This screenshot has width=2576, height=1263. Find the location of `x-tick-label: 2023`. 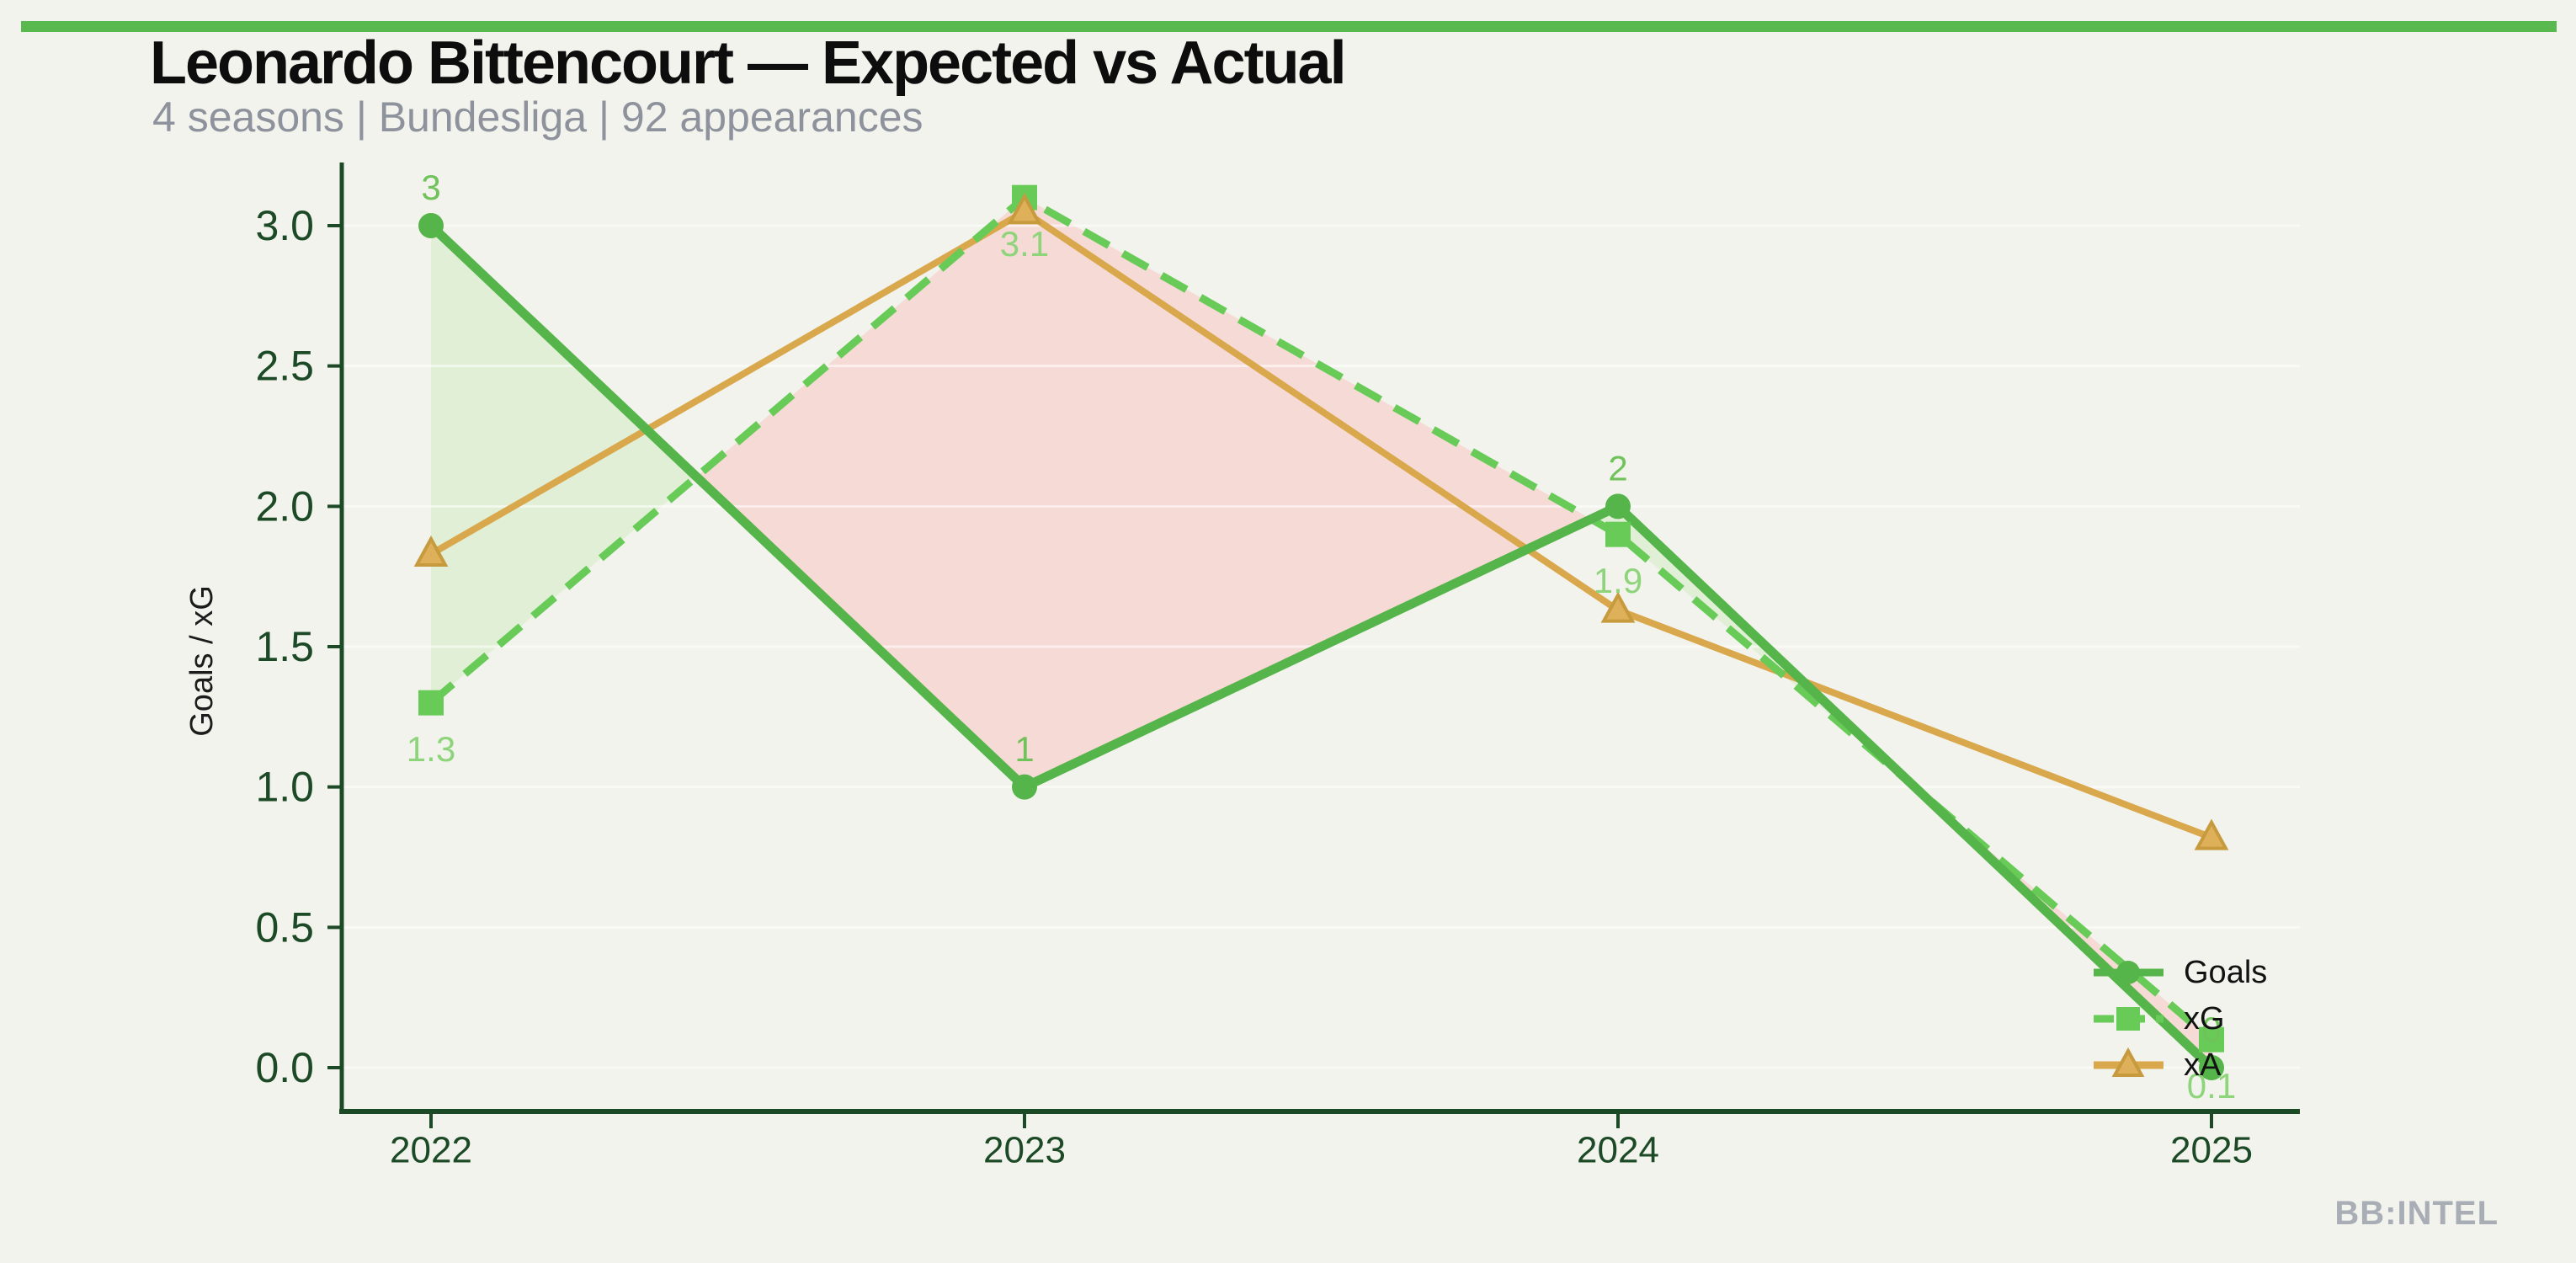

x-tick-label: 2023 is located at coordinates (1024, 1150).